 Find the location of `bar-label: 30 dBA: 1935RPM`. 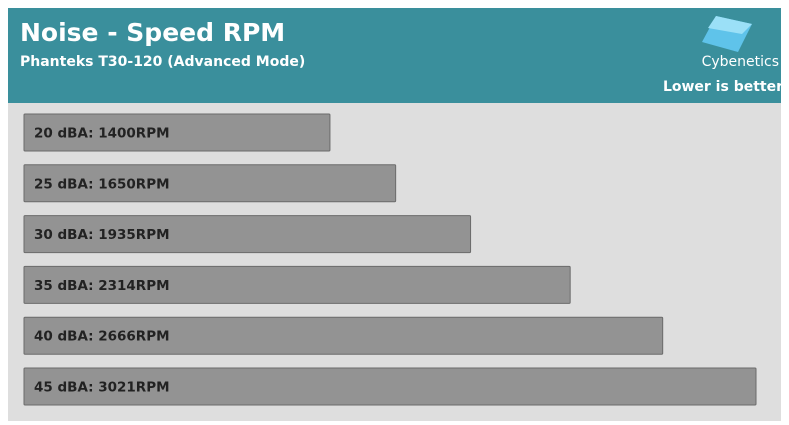

bar-label: 30 dBA: 1935RPM is located at coordinates (102, 235).